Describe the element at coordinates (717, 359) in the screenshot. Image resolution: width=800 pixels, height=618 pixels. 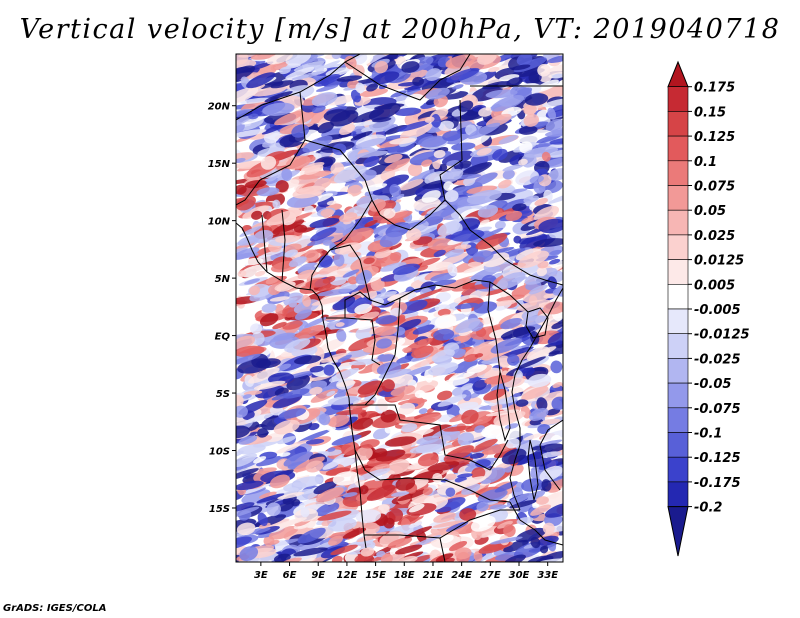
I see `colorbar-label: -0.025` at that location.